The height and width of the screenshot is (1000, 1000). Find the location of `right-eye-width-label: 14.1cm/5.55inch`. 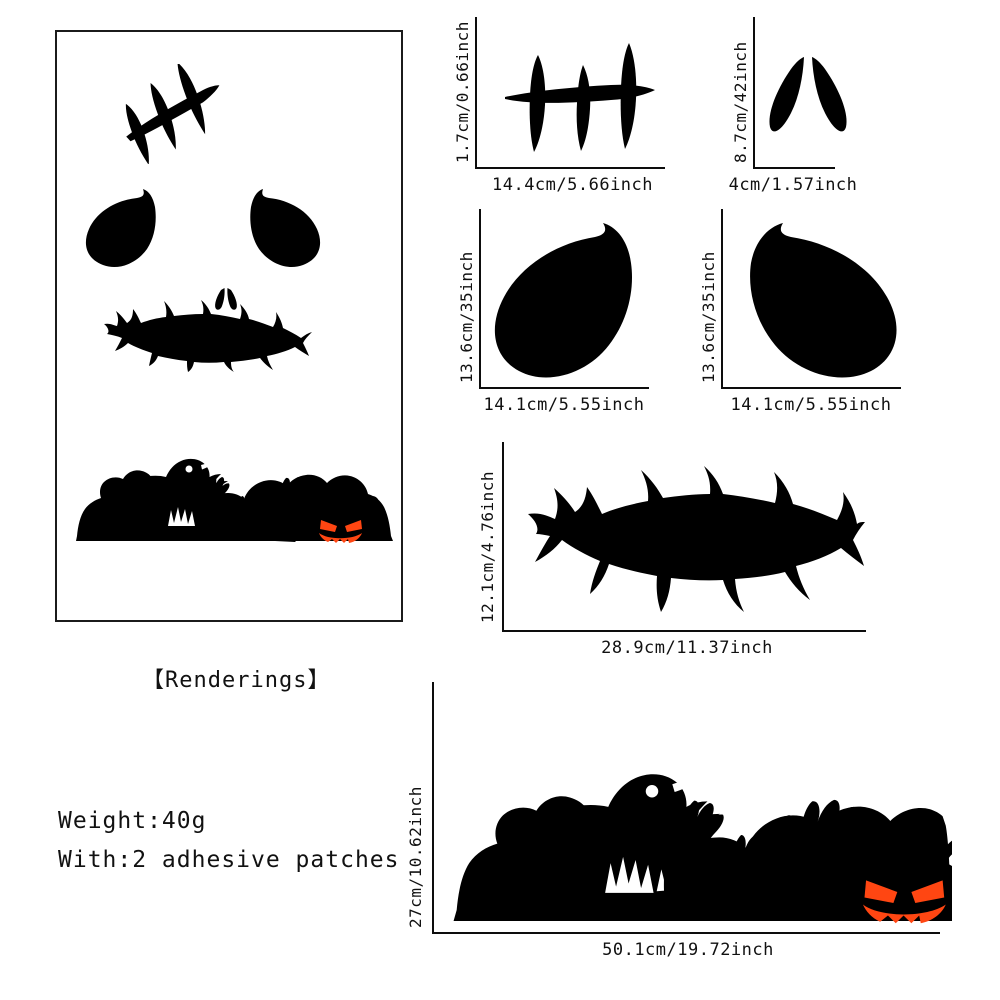

right-eye-width-label: 14.1cm/5.55inch is located at coordinates (811, 405).